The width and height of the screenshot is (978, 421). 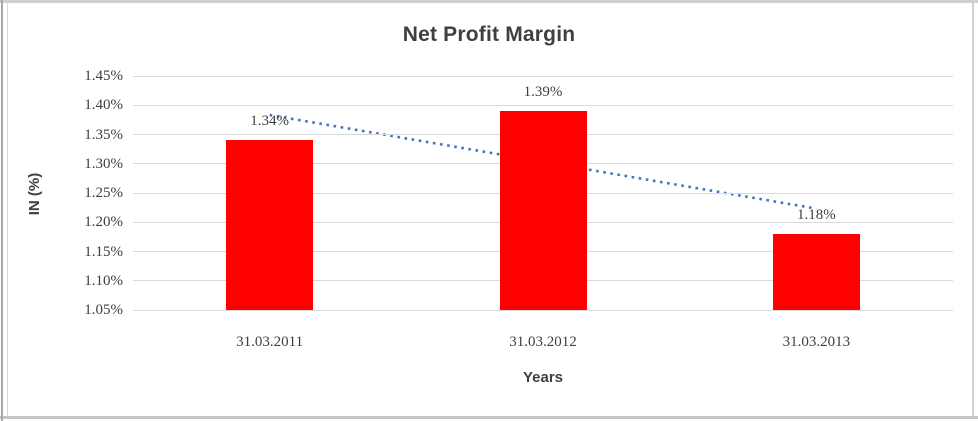 I want to click on y-axis-tick-label: 1.45%, so click(x=103, y=76).